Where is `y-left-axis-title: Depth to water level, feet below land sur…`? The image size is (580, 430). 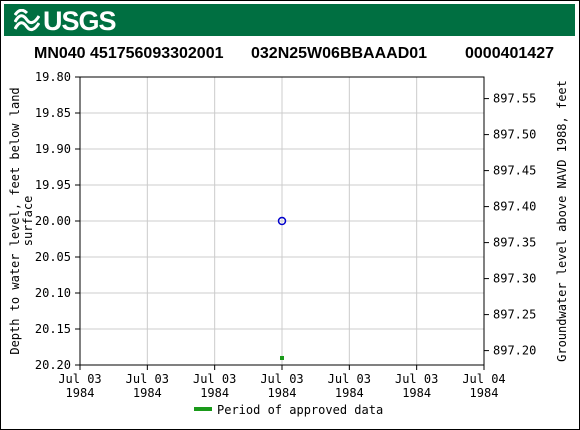 y-left-axis-title: Depth to water level, feet below land sur… is located at coordinates (21, 220).